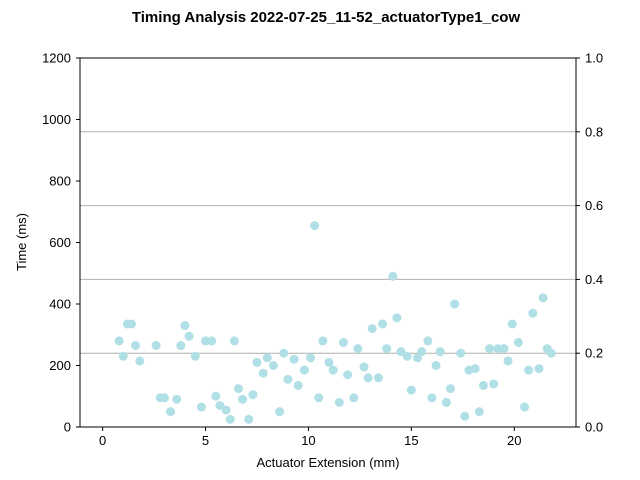 This screenshot has height=480, width=640. I want to click on y-tick-label: 1000, so click(56, 119).